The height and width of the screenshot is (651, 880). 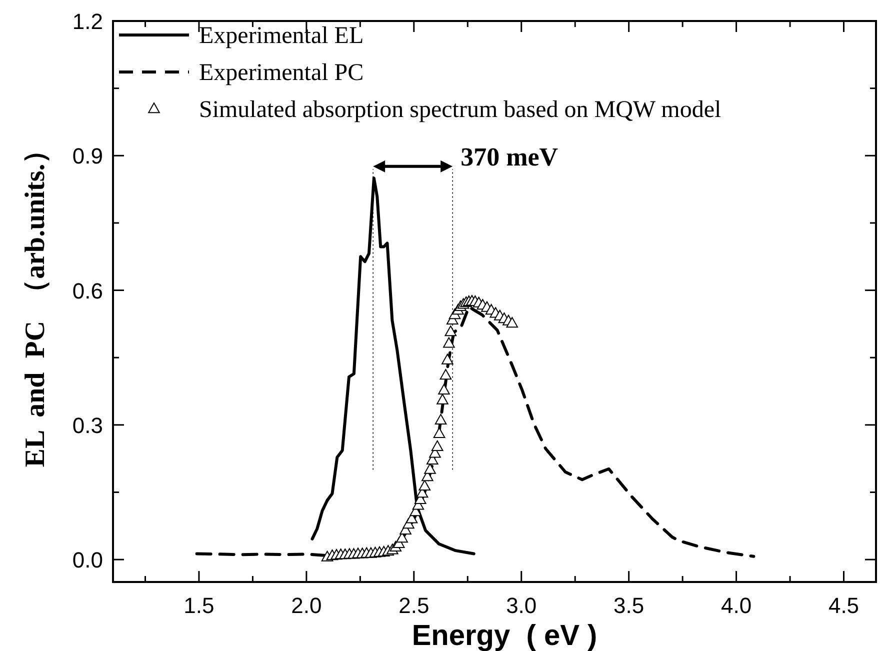 What do you see at coordinates (505, 635) in the screenshot?
I see `x-axis-title: Energy ( eV )` at bounding box center [505, 635].